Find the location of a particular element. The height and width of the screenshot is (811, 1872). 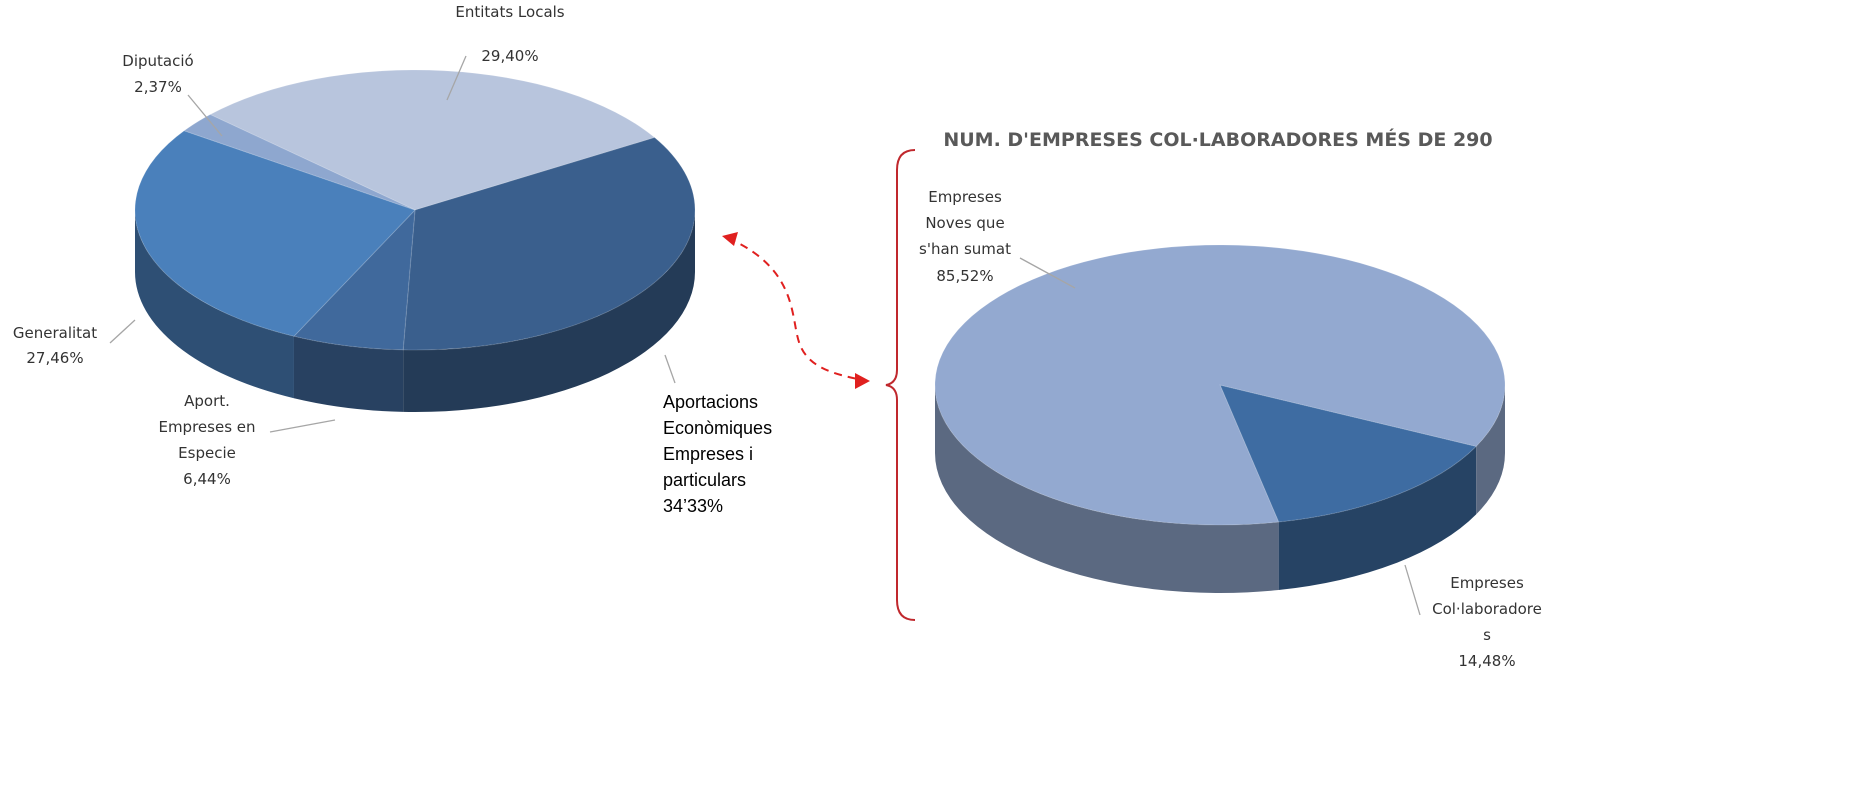

slice-label: Entitats Locals is located at coordinates (509, 12).